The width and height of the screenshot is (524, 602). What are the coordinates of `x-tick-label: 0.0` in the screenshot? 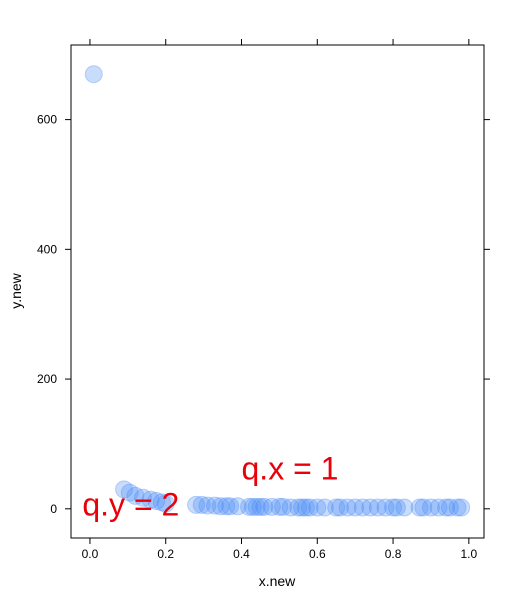 It's located at (90, 554).